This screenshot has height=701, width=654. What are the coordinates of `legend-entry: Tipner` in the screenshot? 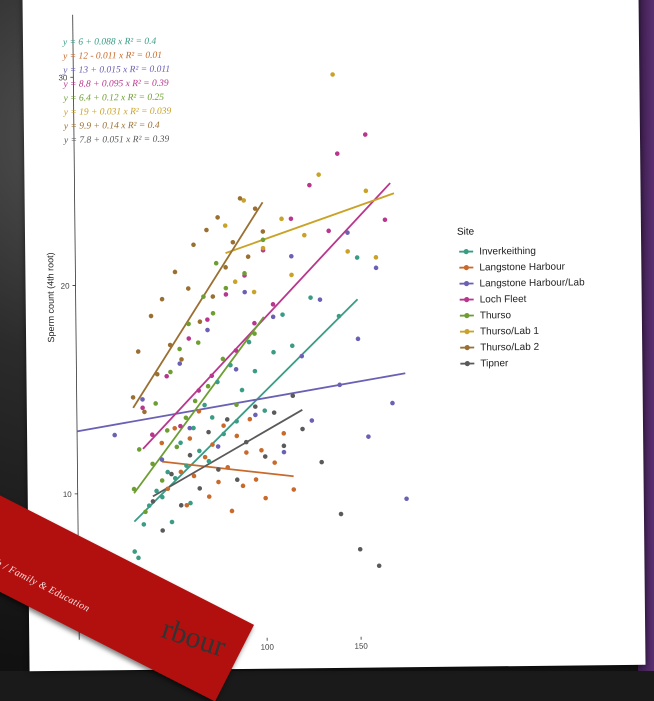 It's located at (494, 363).